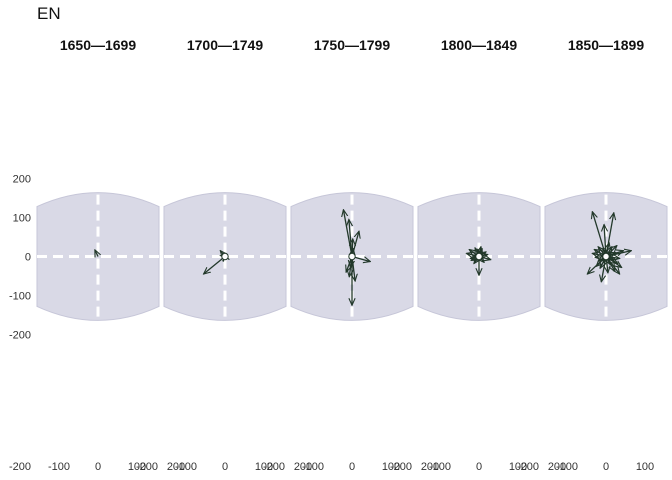 This screenshot has width=672, height=480. Describe the element at coordinates (225, 45) in the screenshot. I see `panel-title: 1700—1749` at that location.